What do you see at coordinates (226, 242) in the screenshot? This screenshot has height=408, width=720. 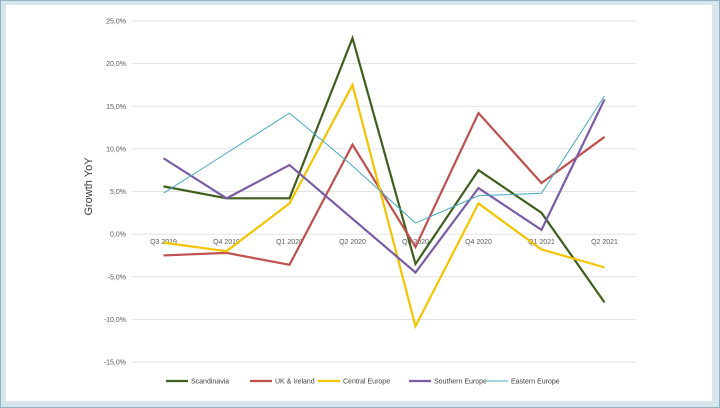 I see `x-tick-label: Q4 2019` at bounding box center [226, 242].